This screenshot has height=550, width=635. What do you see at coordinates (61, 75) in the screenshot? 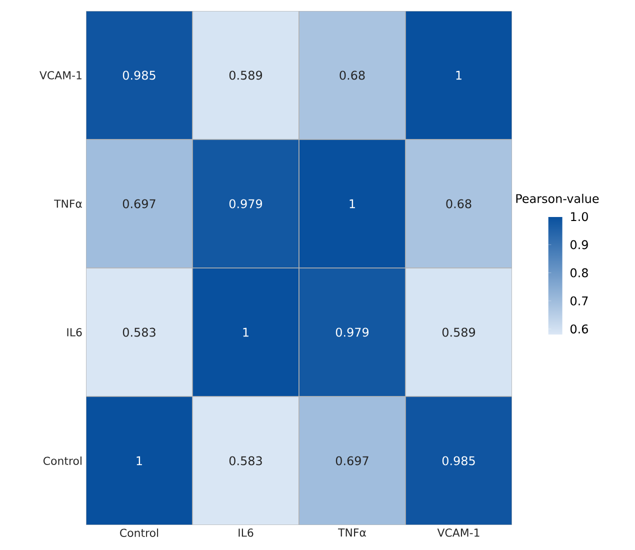
I see `y-tick-label: VCAM-1` at bounding box center [61, 75].